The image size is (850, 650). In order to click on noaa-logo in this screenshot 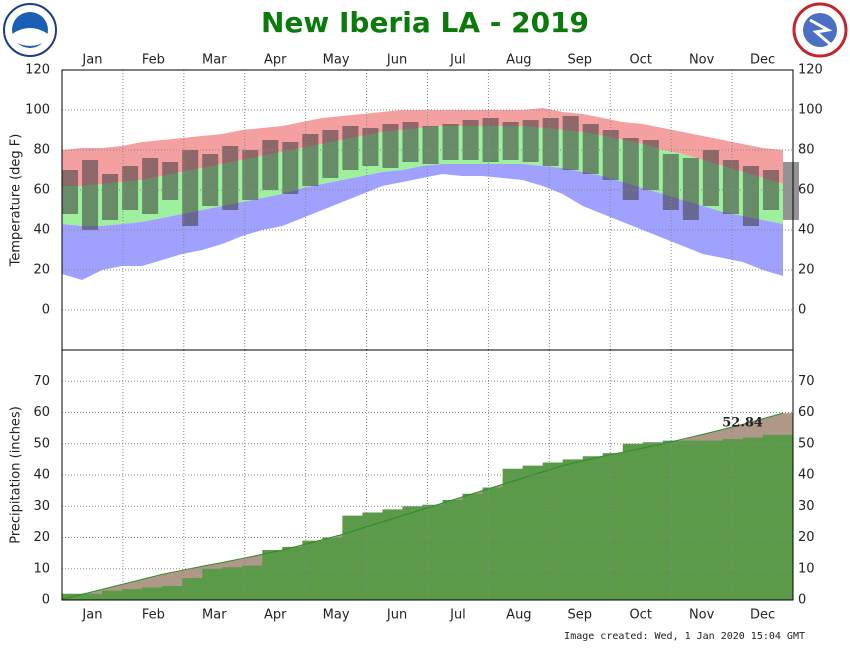, I will do `click(30, 30)`.